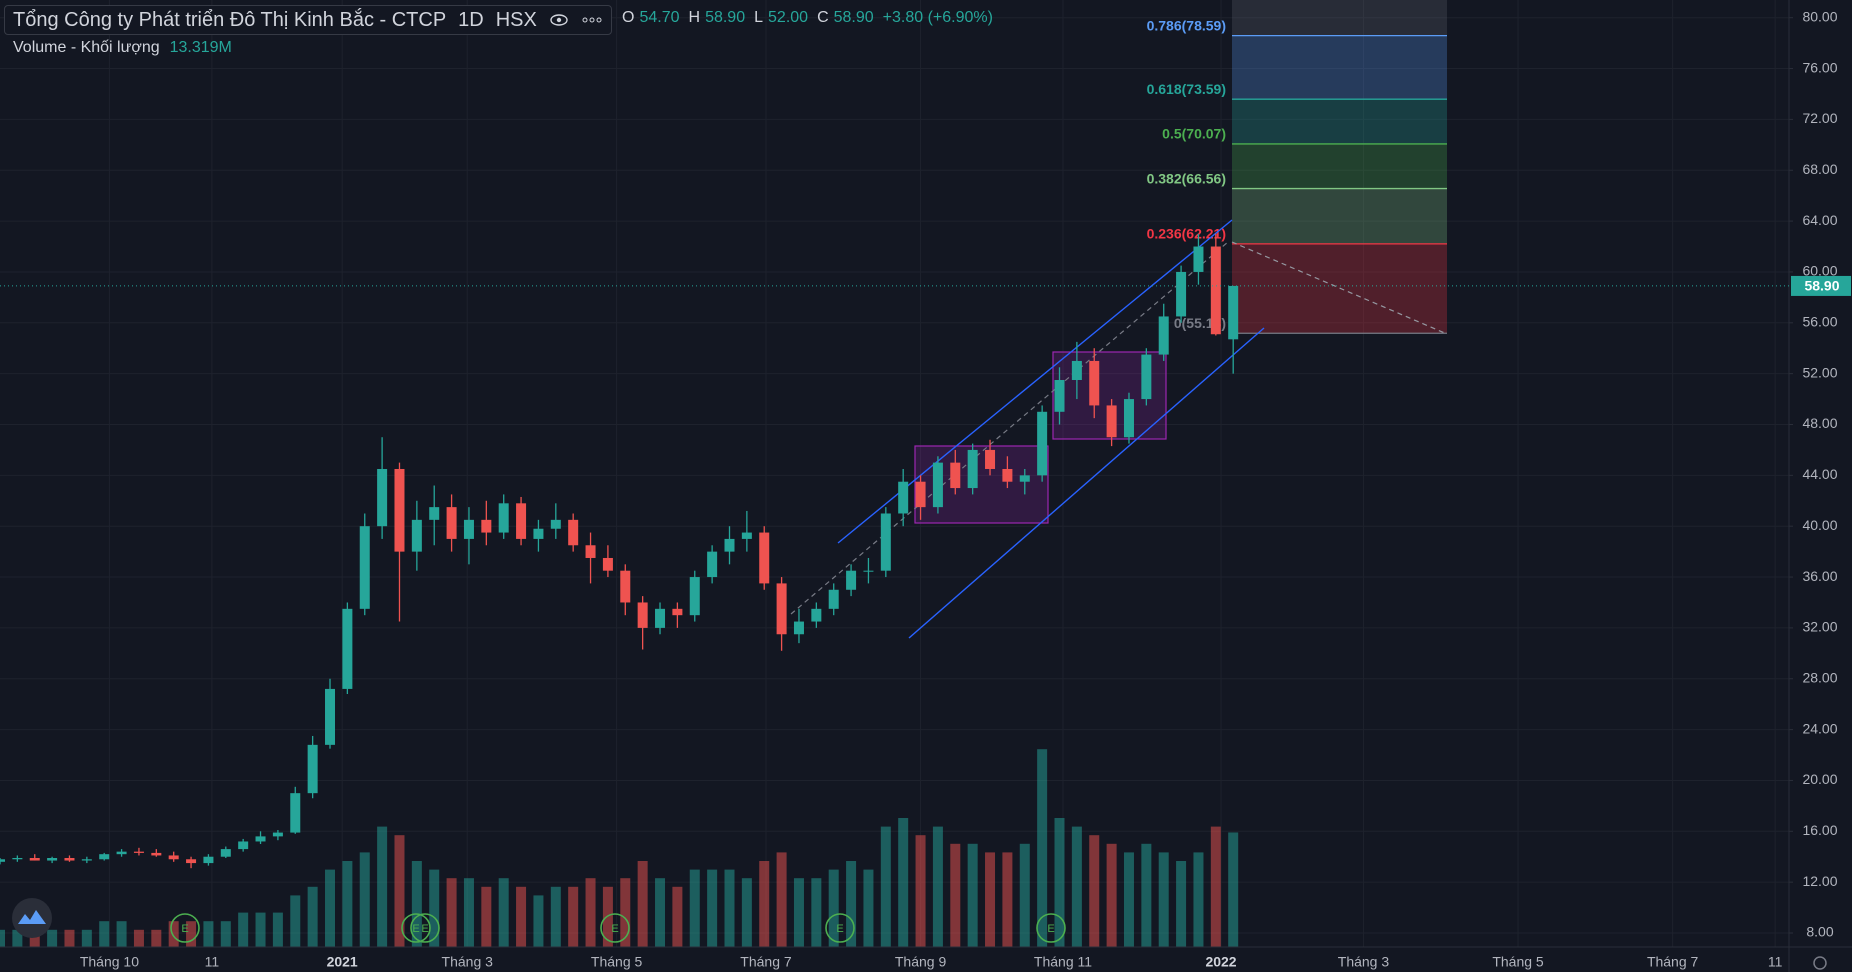 This screenshot has width=1852, height=972. I want to click on fib-label: 0.5(70.07), so click(1194, 134).